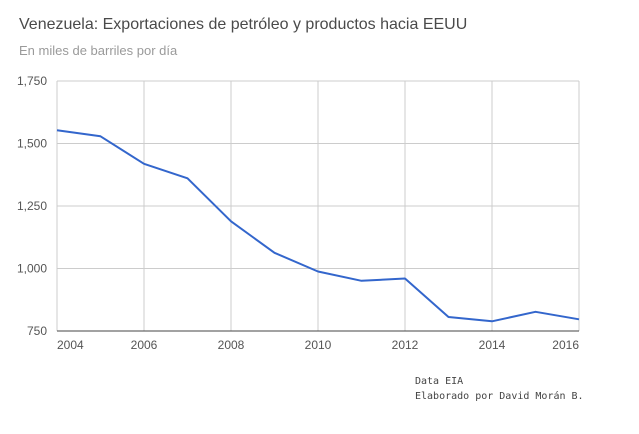 Image resolution: width=639 pixels, height=434 pixels. Describe the element at coordinates (439, 381) in the screenshot. I see `source-note: Data EIA` at that location.